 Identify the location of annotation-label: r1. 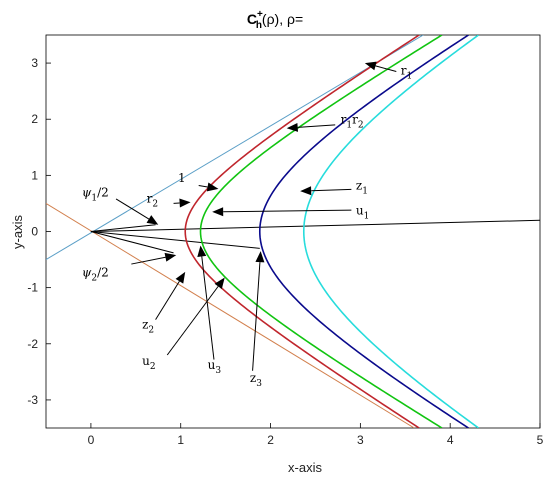
(406, 72).